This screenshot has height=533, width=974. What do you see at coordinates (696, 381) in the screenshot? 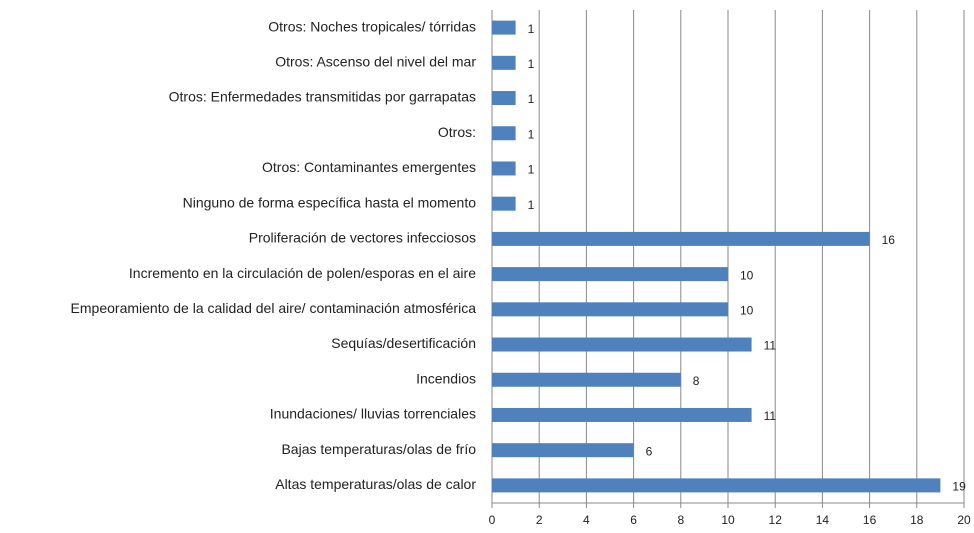
I see `value-label: 8` at bounding box center [696, 381].